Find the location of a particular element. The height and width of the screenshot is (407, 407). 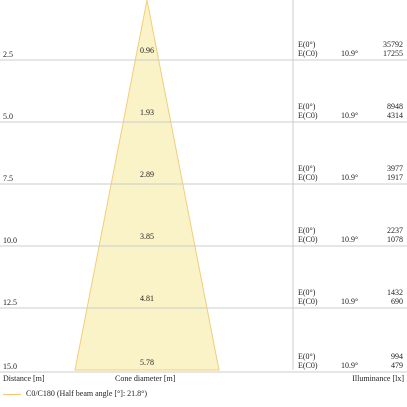

e0-value: 1432 is located at coordinates (395, 292).